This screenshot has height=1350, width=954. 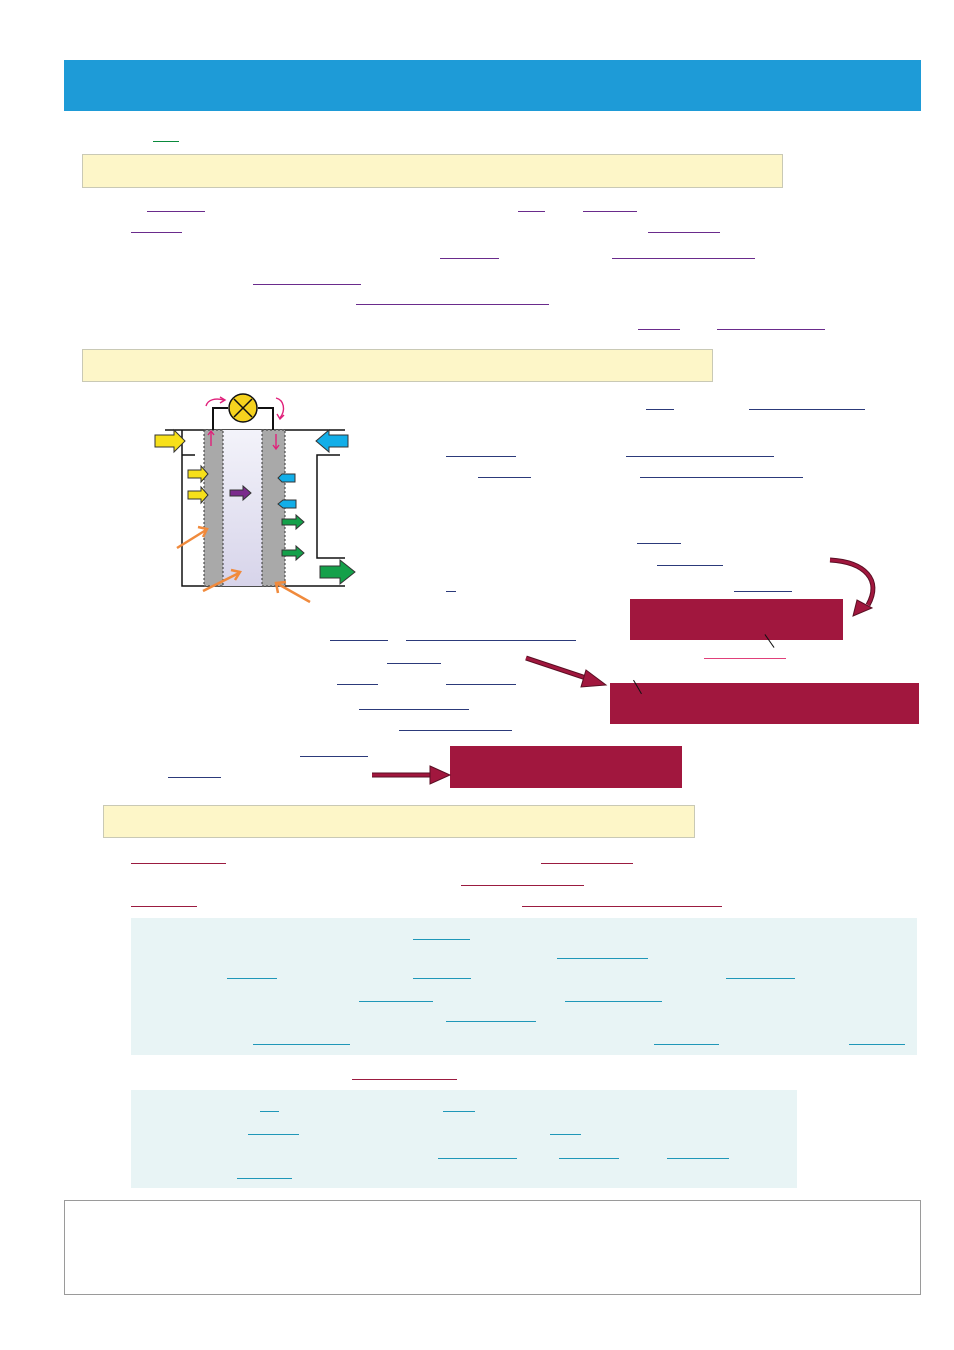 I want to click on footer-note, so click(x=492, y=1247).